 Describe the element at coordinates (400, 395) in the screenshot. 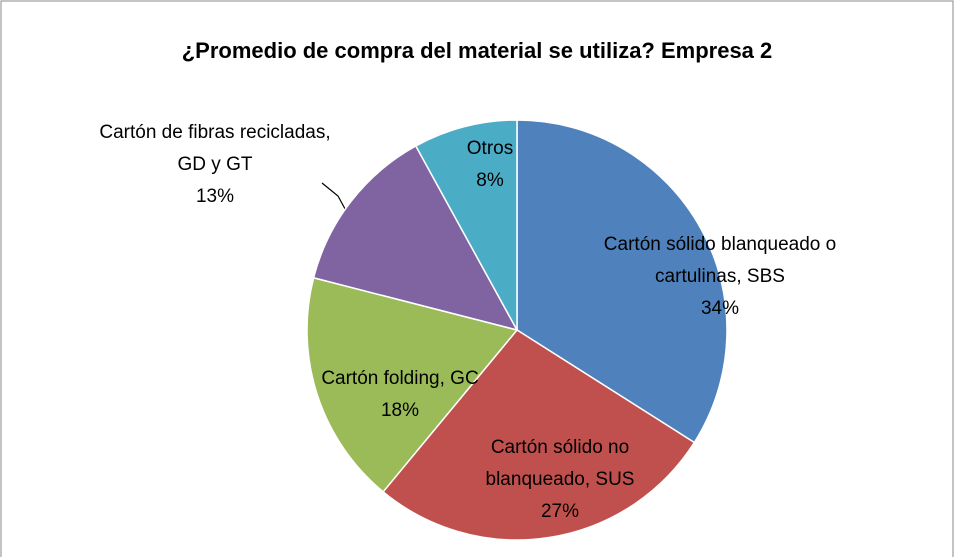

I see `slice-label: Cartón folding, GC 18%` at that location.